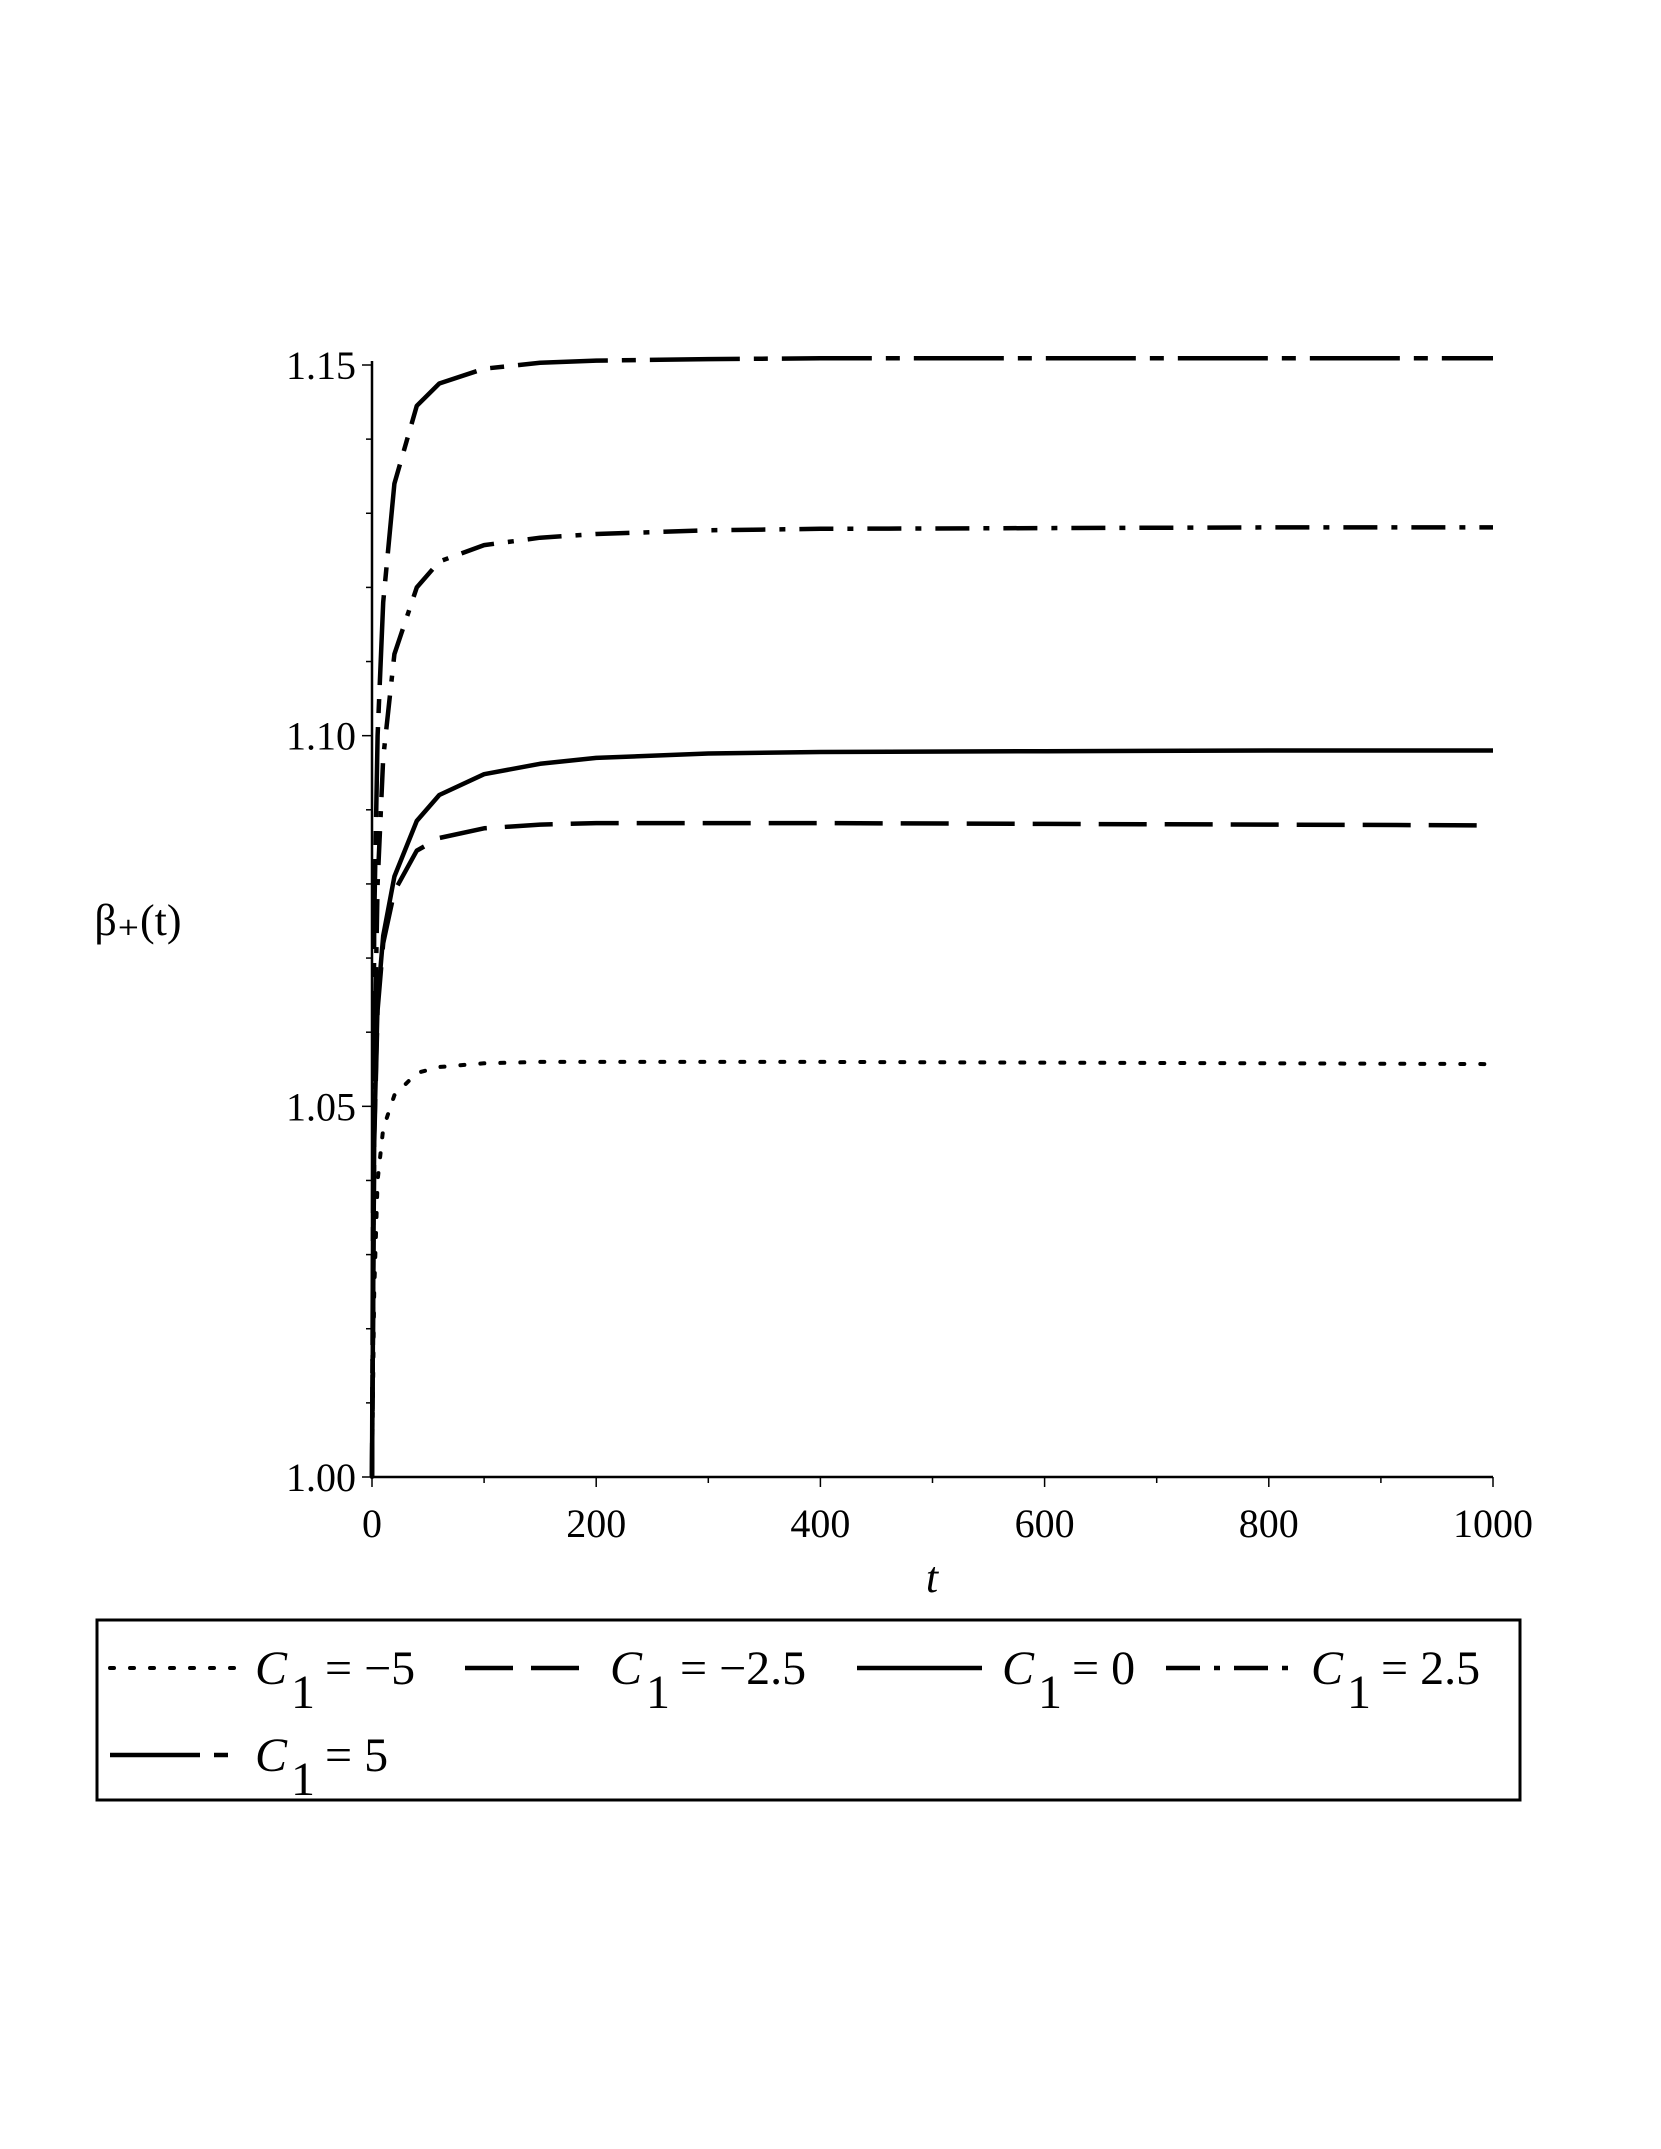 The height and width of the screenshot is (2149, 1661). I want to click on legend-box, so click(808, 1710).